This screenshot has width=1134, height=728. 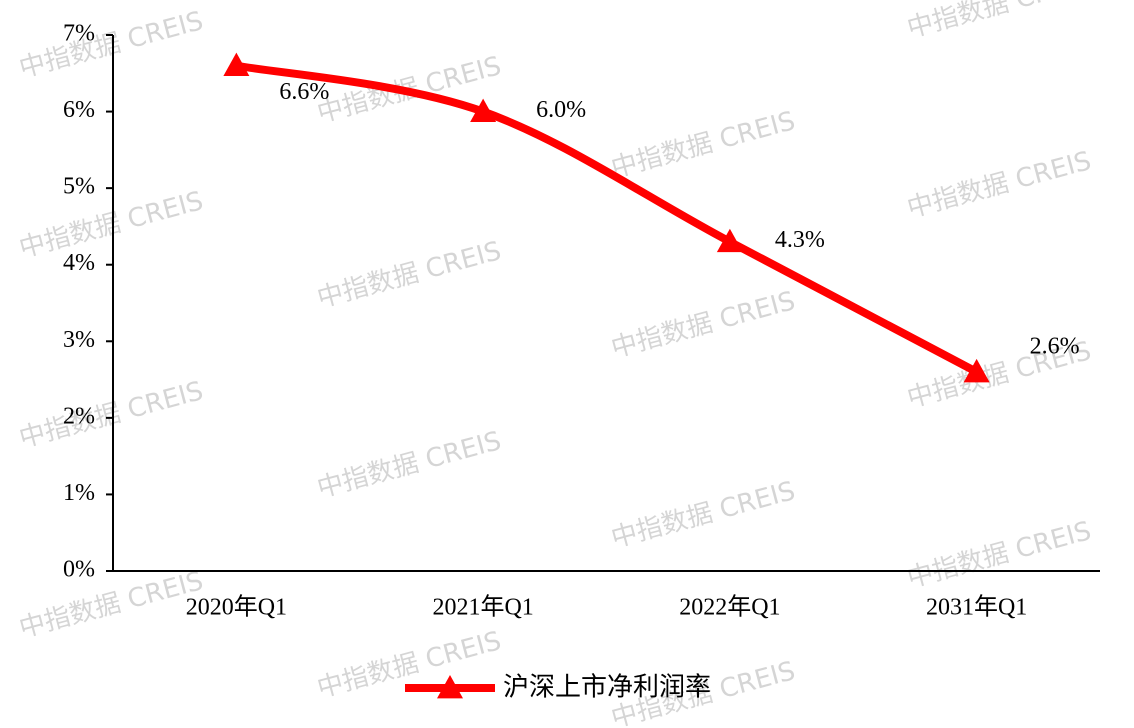 I want to click on x-tick-label: 2022年Q1, so click(x=729, y=607).